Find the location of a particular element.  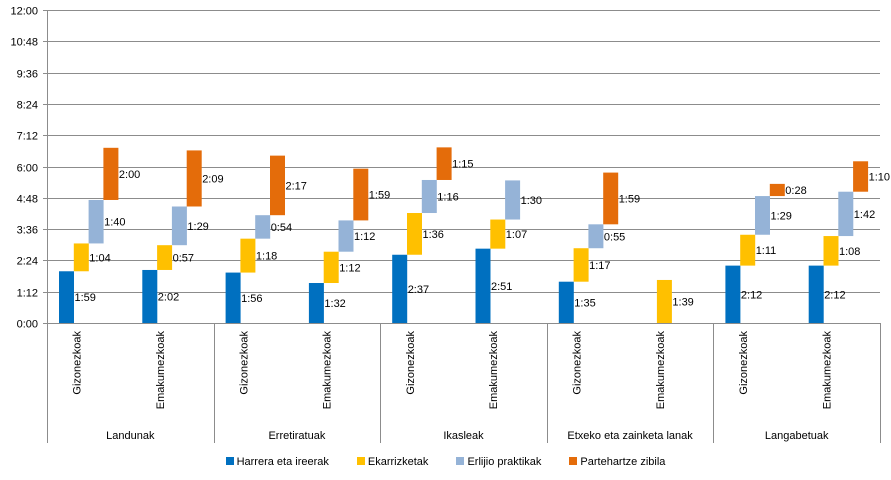

y-tick-label: 3:36 is located at coordinates (27, 231).